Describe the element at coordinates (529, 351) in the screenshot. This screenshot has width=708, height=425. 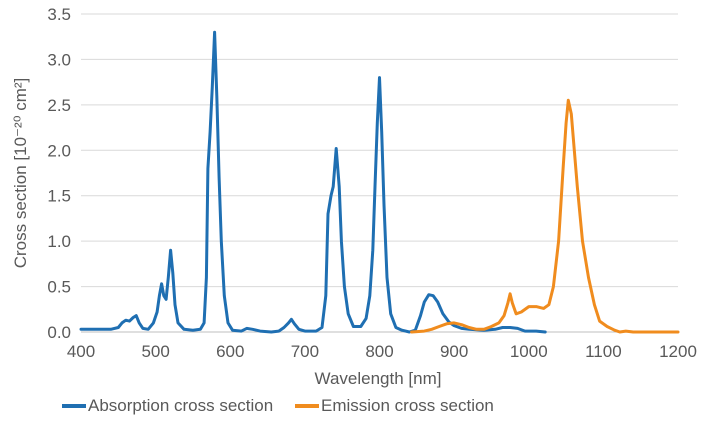
I see `x-tick-label: 1000` at that location.